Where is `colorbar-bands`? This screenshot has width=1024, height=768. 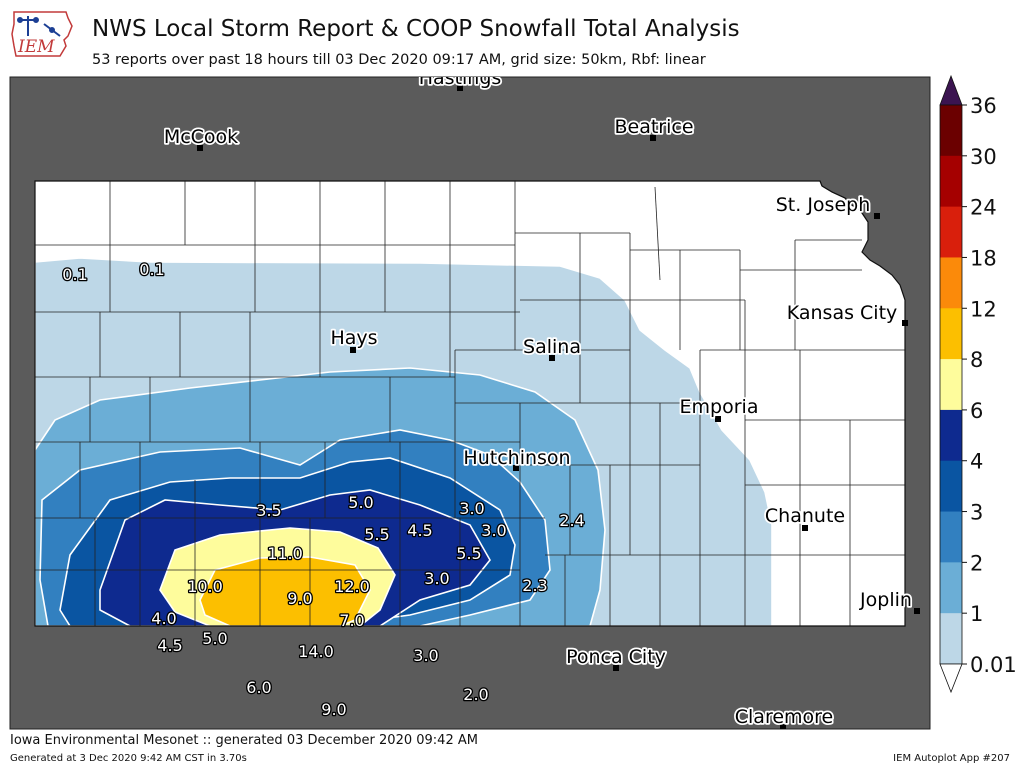
colorbar-bands is located at coordinates (951, 384).